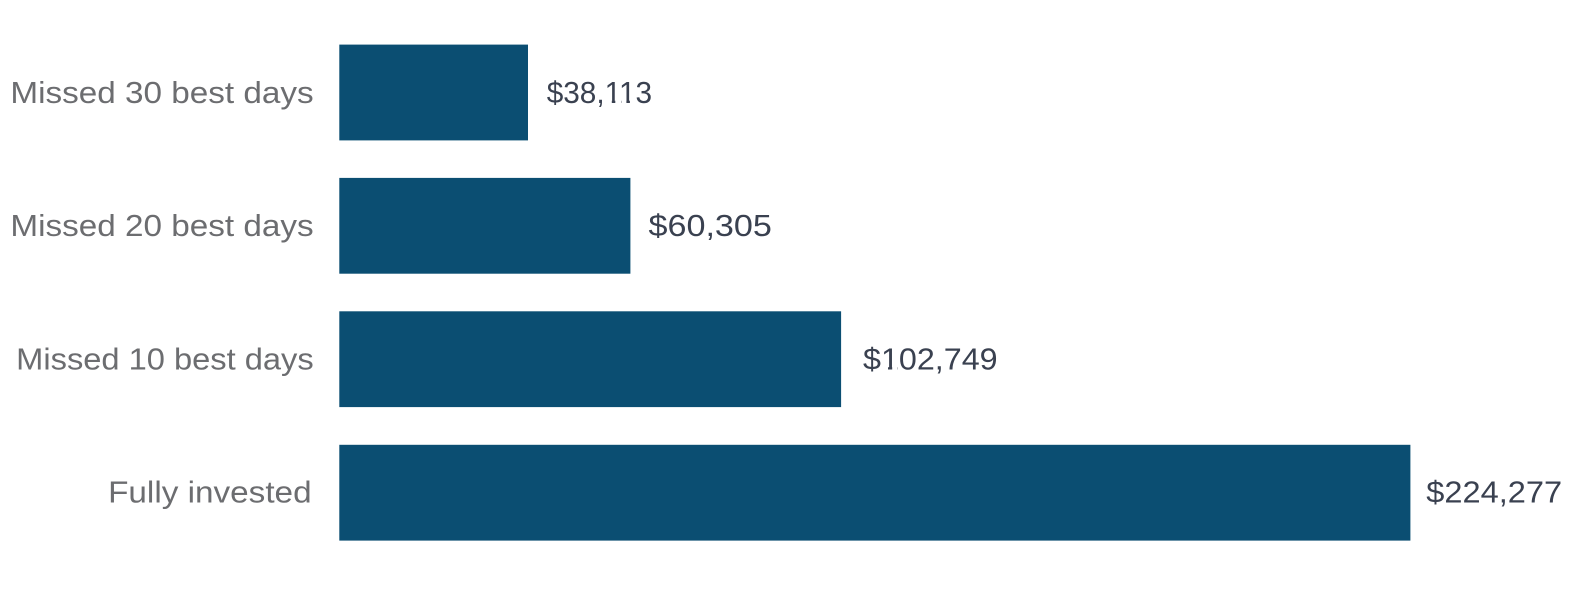  What do you see at coordinates (161, 225) in the screenshot?
I see `svg-text: Missed 20 best days` at bounding box center [161, 225].